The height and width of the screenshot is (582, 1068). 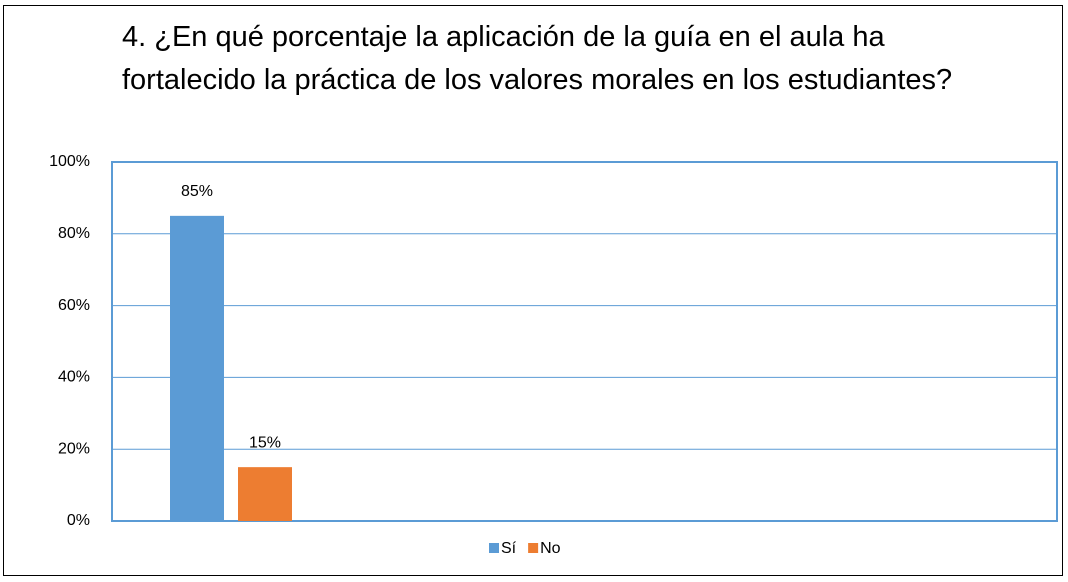 What do you see at coordinates (74, 377) in the screenshot?
I see `y-tick-label: 40%` at bounding box center [74, 377].